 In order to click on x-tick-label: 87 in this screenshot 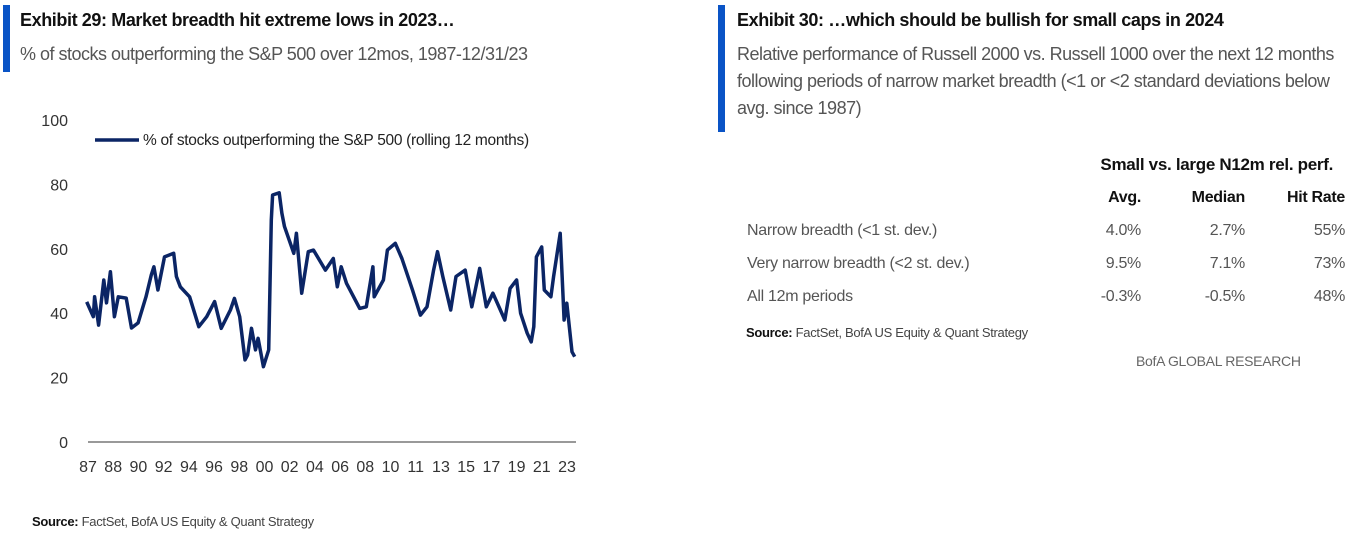, I will do `click(88, 467)`.